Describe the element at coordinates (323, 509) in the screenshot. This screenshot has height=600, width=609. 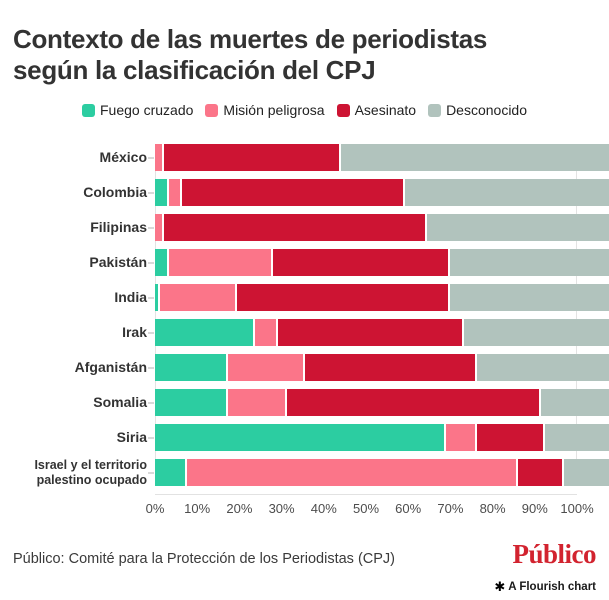
I see `x-axis-label-40pct: 40%` at that location.